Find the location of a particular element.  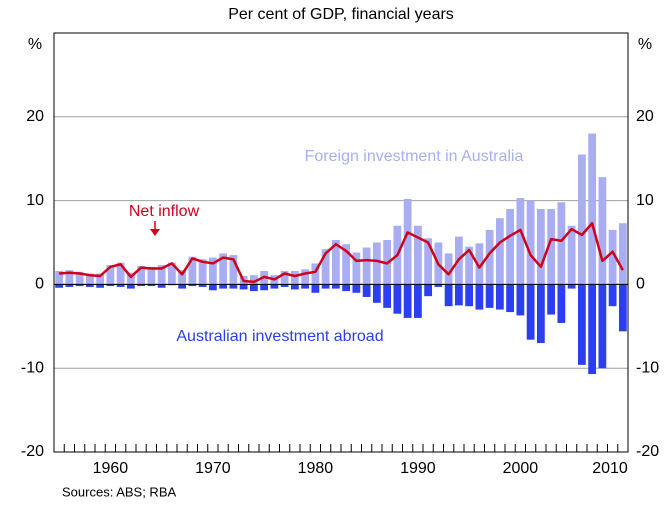

x-tick-label: 2010 is located at coordinates (610, 468).